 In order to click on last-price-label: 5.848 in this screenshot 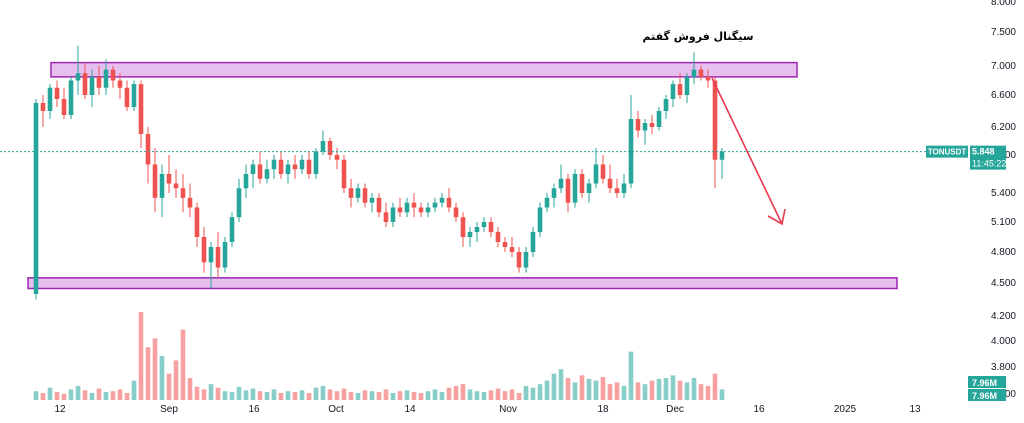, I will do `click(983, 152)`.